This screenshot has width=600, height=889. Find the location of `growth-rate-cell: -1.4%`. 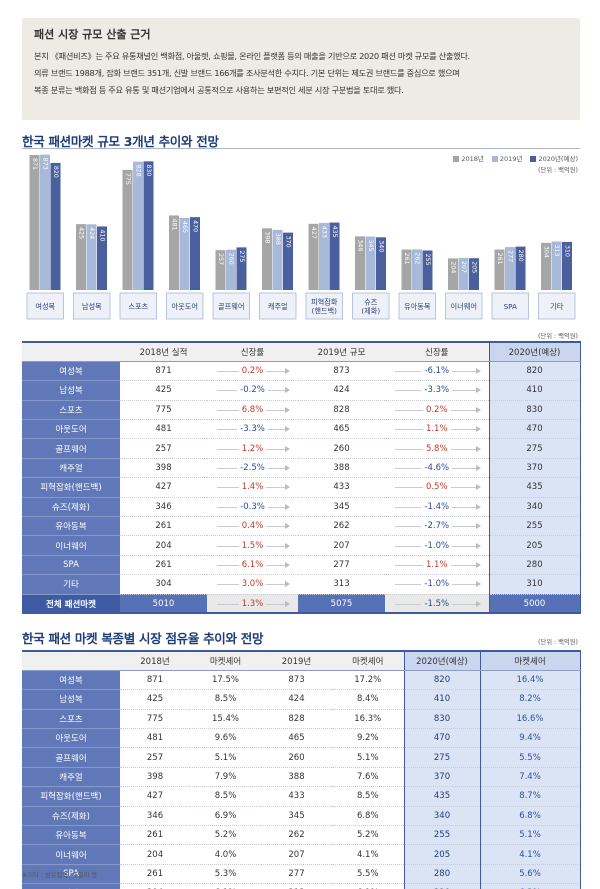

growth-rate-cell: -1.4% is located at coordinates (437, 507).